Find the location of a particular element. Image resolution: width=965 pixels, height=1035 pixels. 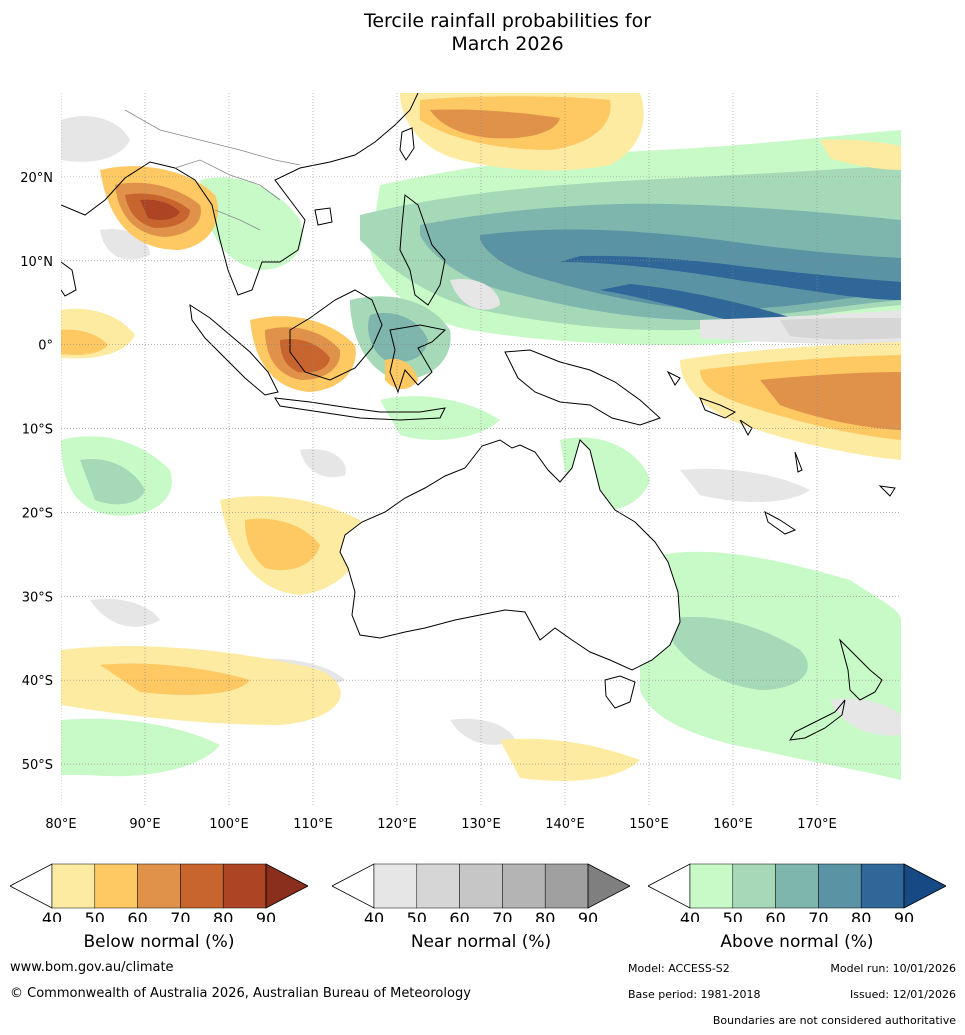

footer-issued: Issued: 12/01/2026 is located at coordinates (902, 994).